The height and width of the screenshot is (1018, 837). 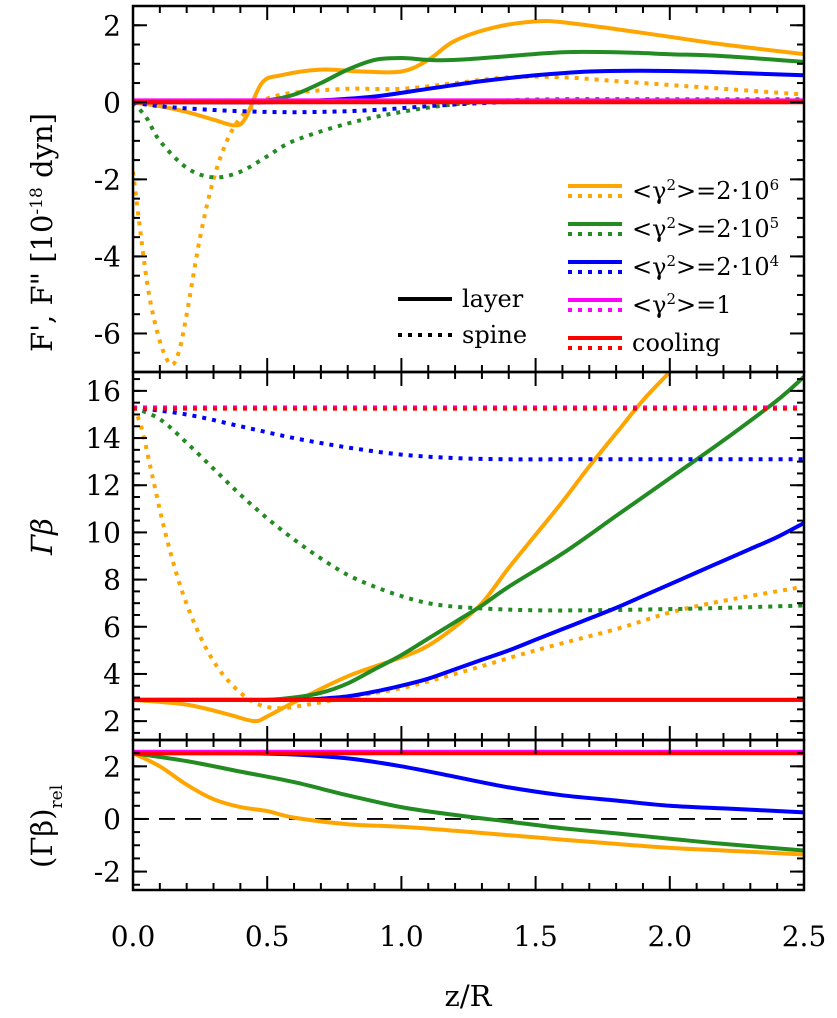 What do you see at coordinates (103, 438) in the screenshot?
I see `y-tick-label: 14` at bounding box center [103, 438].